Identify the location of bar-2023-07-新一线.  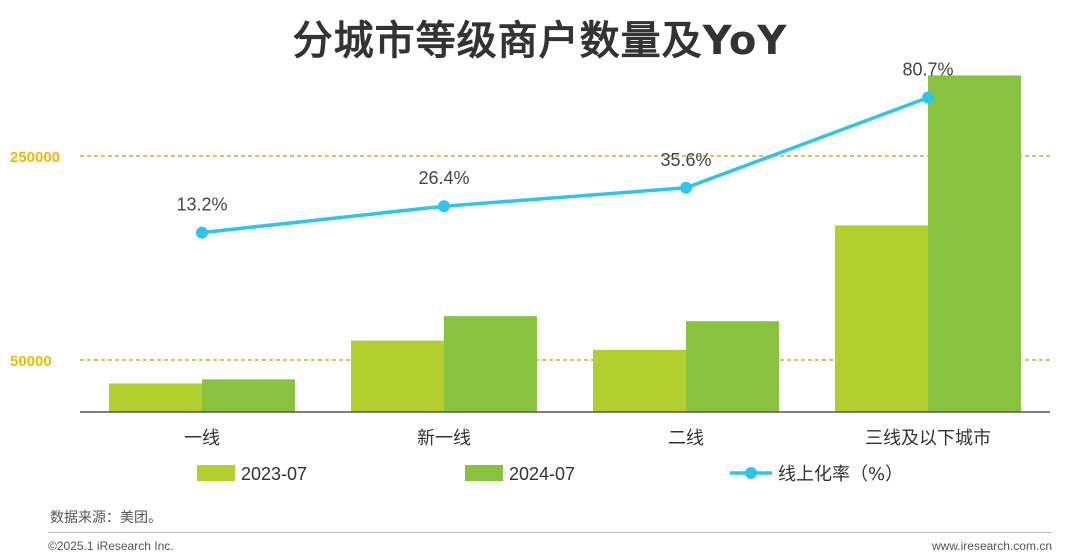
(397, 376).